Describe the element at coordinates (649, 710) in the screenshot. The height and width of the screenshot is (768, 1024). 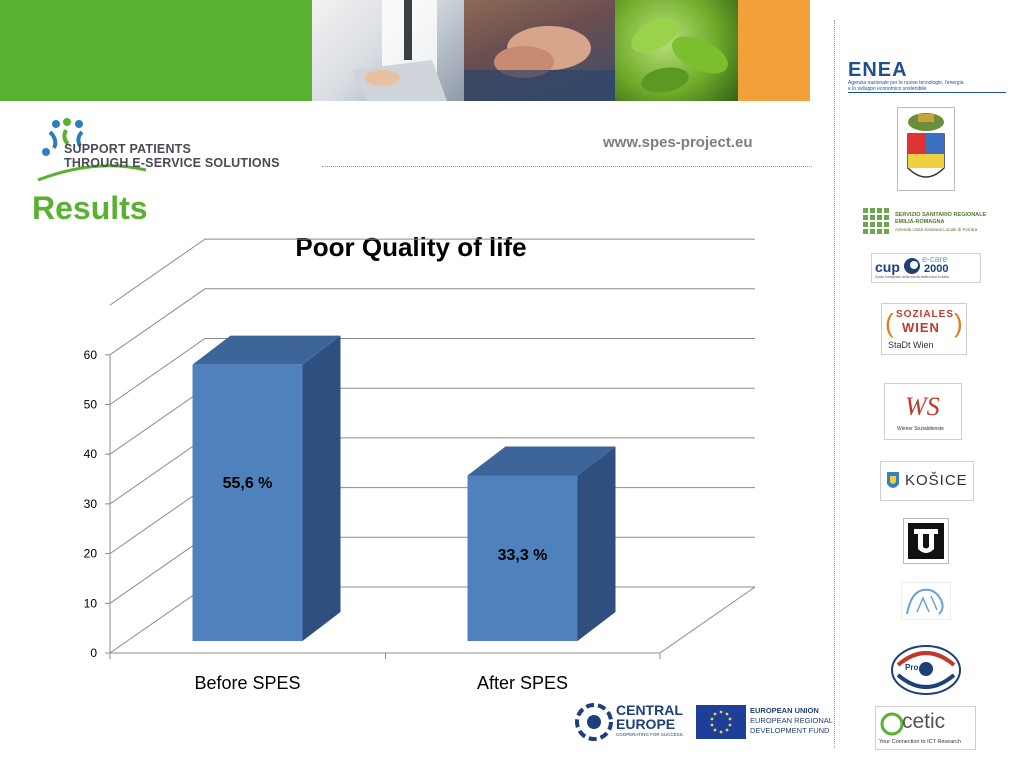
I see `central-line-1: CENTRAL` at that location.